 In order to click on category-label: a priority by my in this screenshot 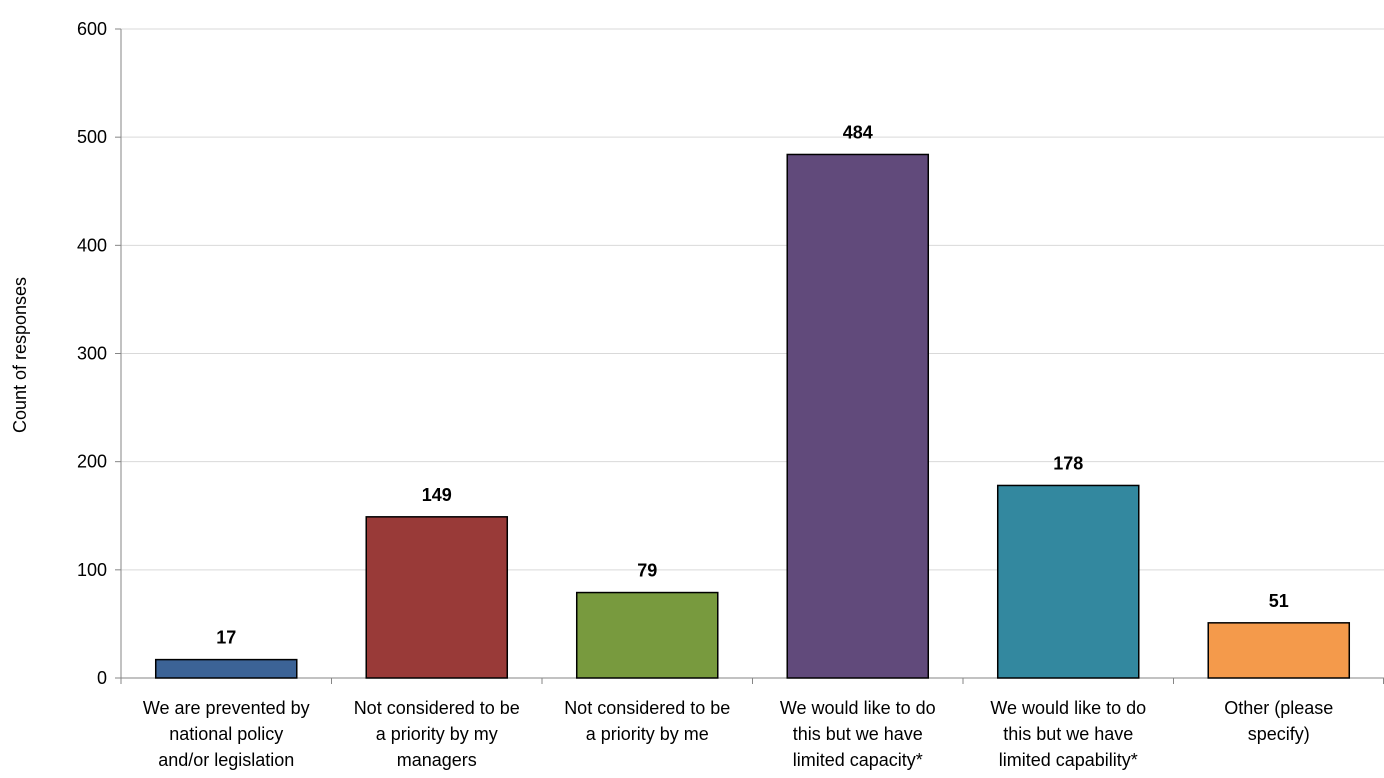, I will do `click(437, 734)`.